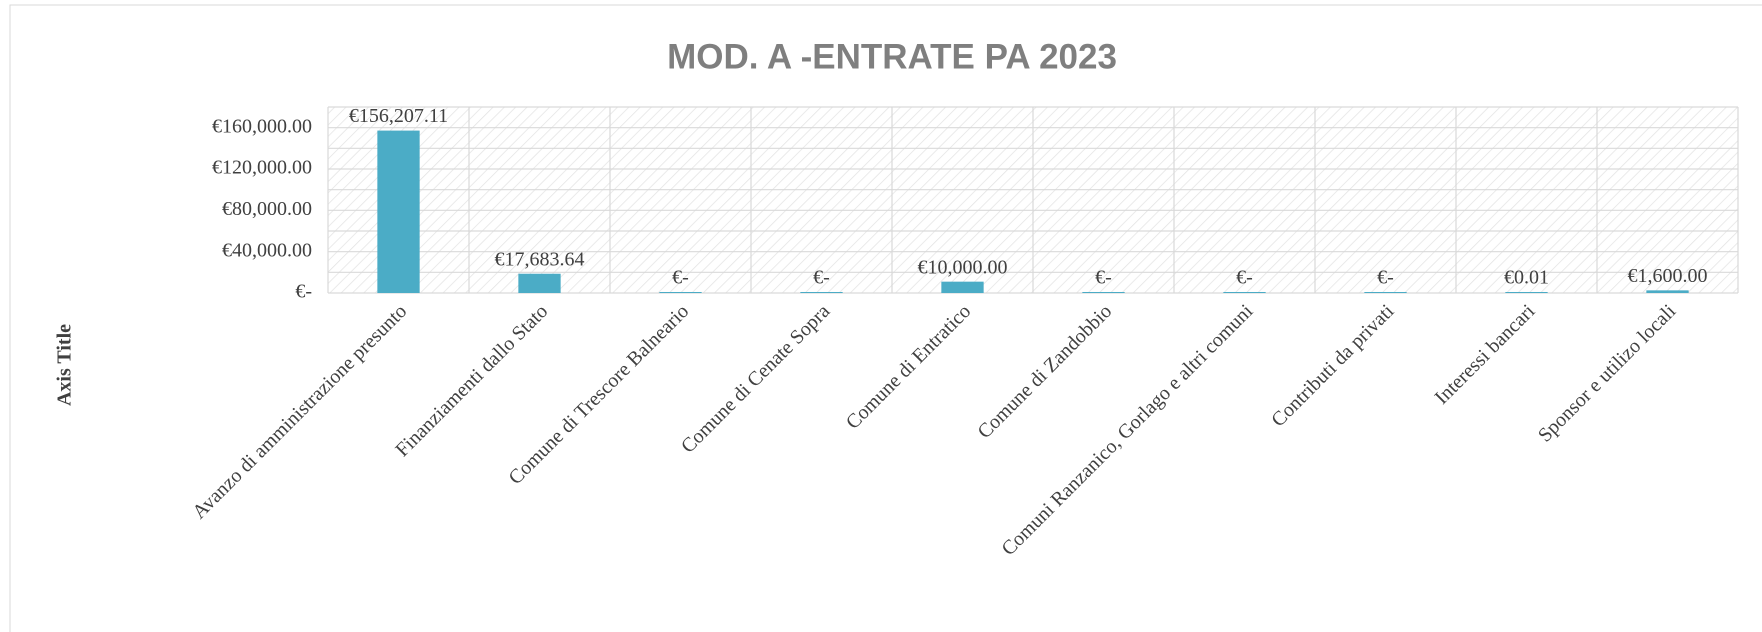 The width and height of the screenshot is (1762, 632). What do you see at coordinates (892, 56) in the screenshot?
I see `chart-title: MOD. A -ENTRATE PA 2023` at bounding box center [892, 56].